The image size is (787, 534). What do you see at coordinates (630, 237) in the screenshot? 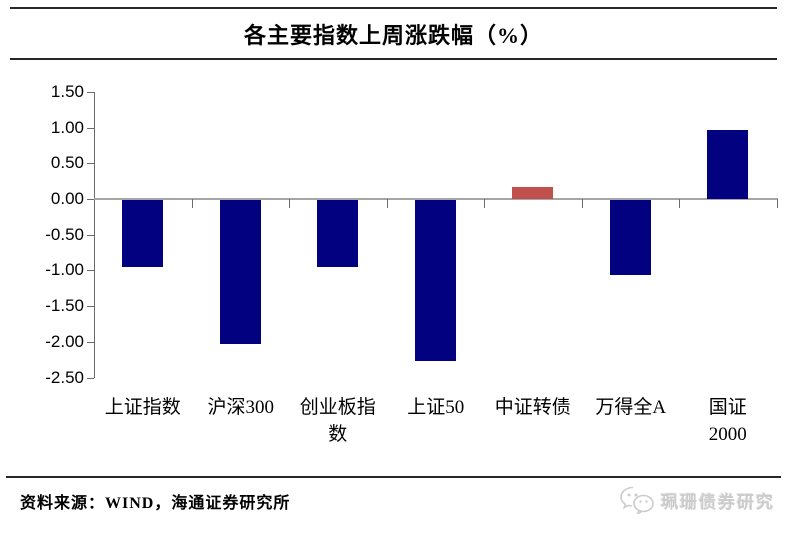
I see `bar-万得全A` at bounding box center [630, 237].